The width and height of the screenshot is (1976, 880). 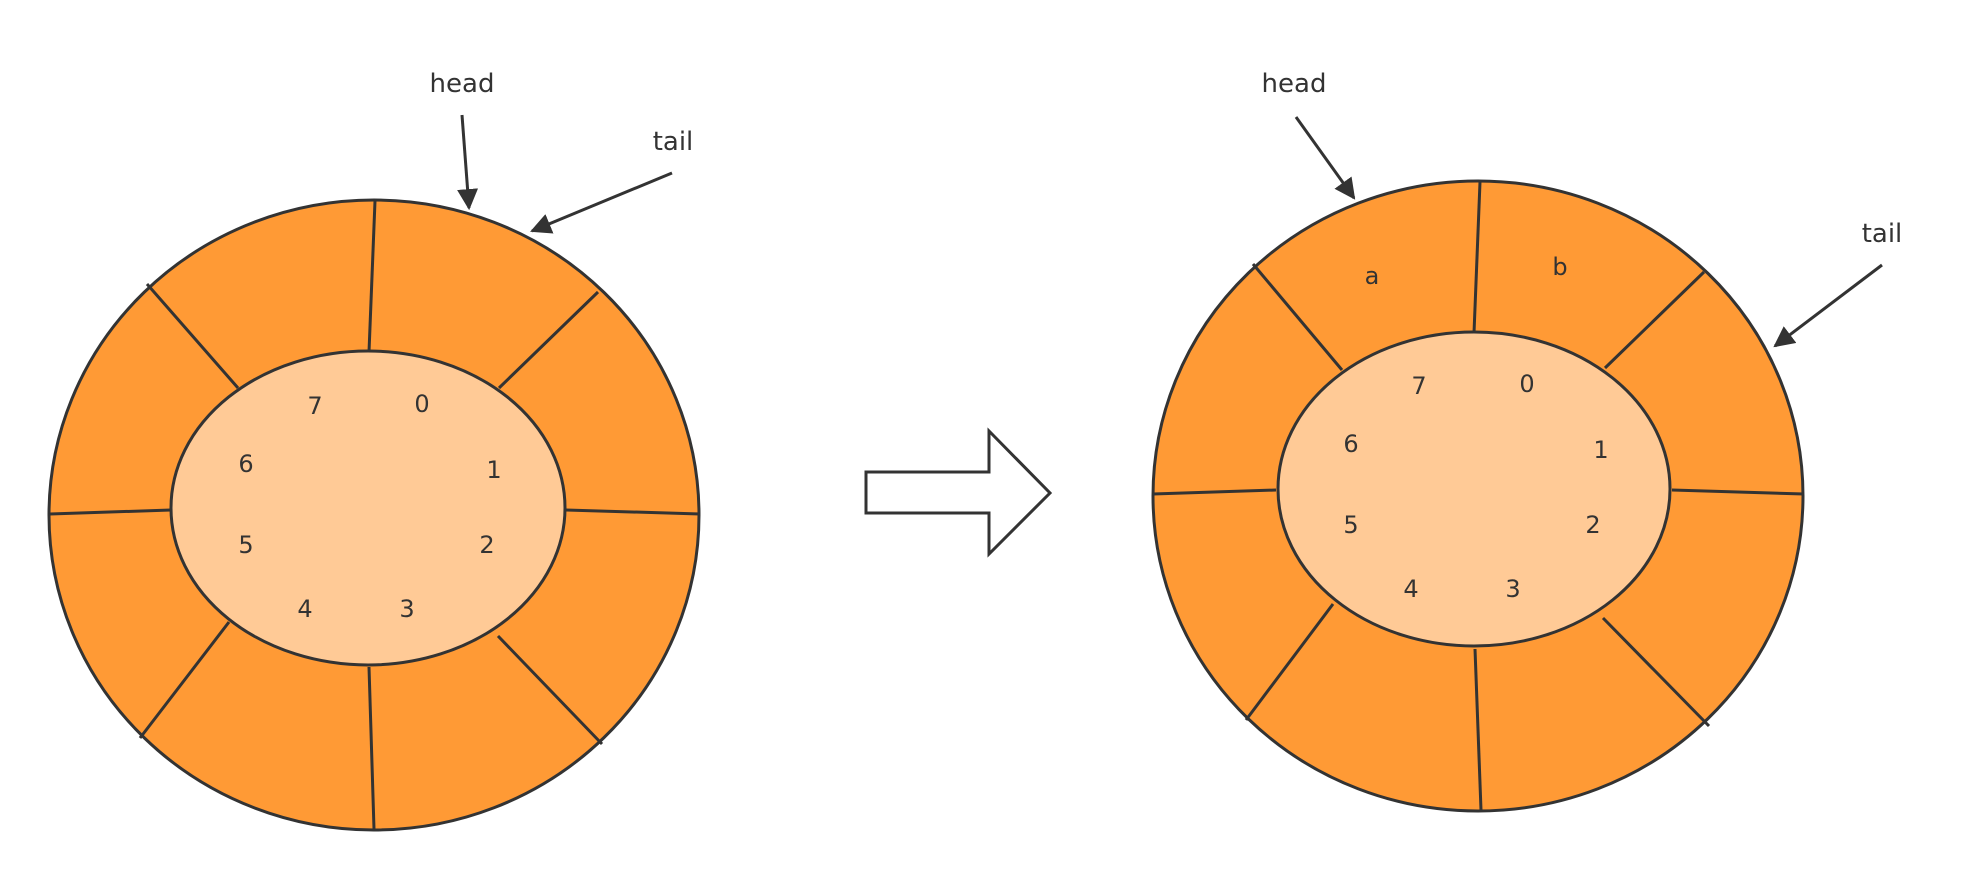 What do you see at coordinates (314, 406) in the screenshot?
I see `left-index-7: 7` at bounding box center [314, 406].